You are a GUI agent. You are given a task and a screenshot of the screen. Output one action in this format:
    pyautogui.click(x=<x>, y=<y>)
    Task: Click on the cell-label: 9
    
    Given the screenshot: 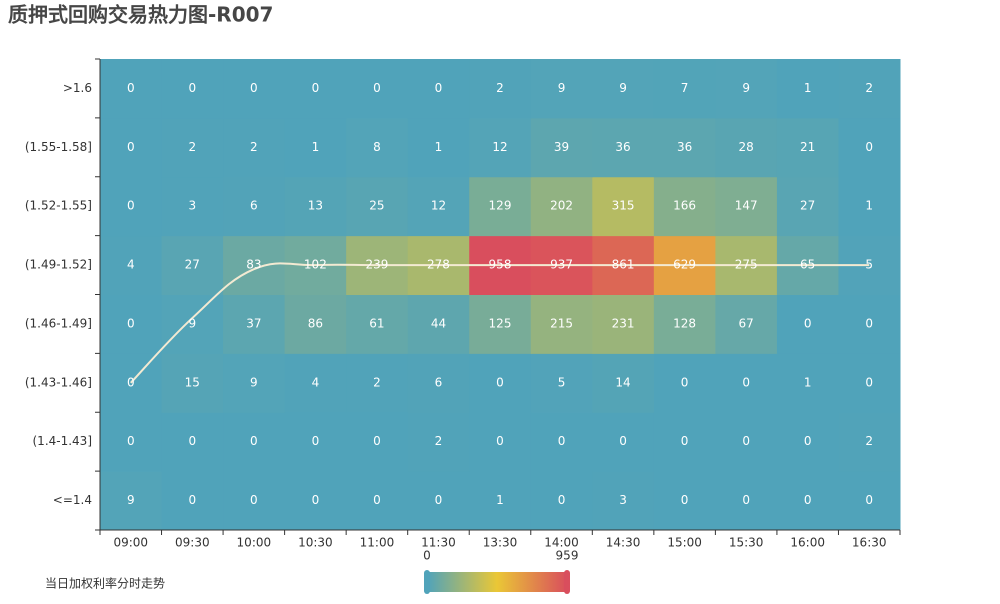 What is the action you would take?
    pyautogui.click(x=254, y=382)
    